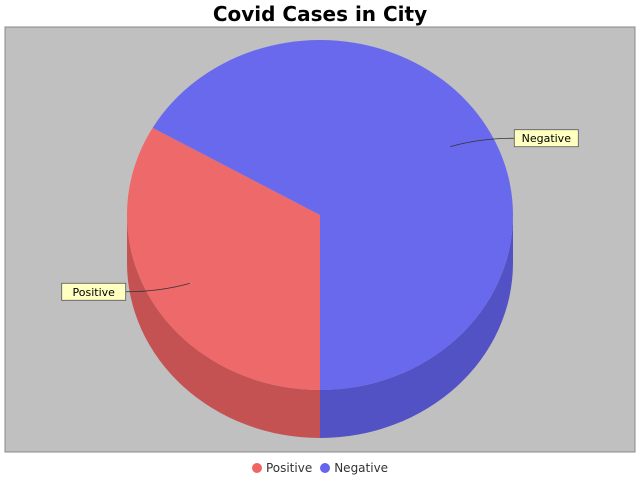 This screenshot has height=480, width=640. What do you see at coordinates (325, 468) in the screenshot?
I see `legend-swatch-negative` at bounding box center [325, 468].